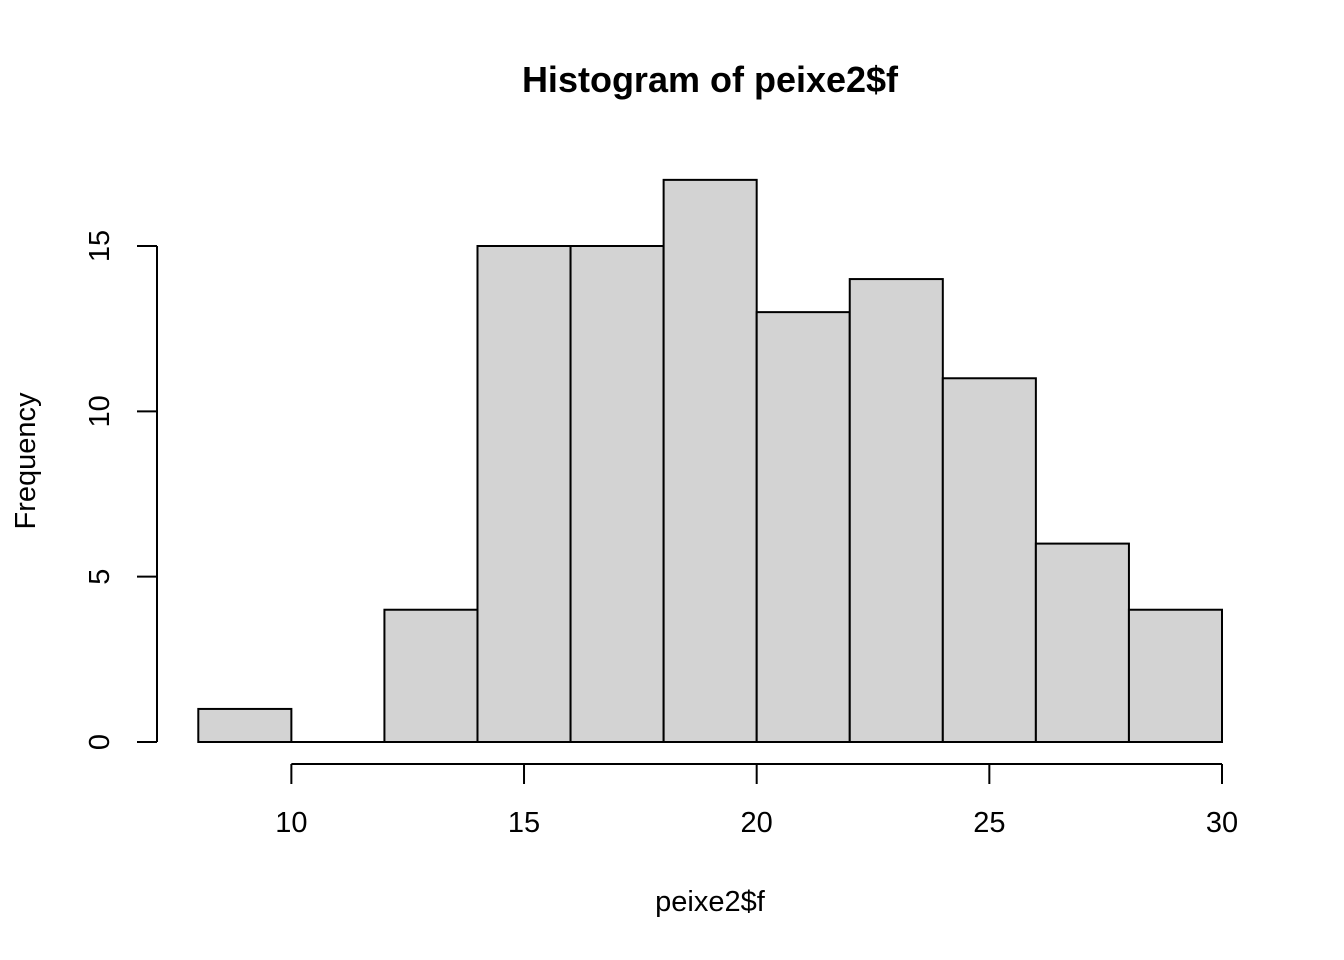  What do you see at coordinates (524, 823) in the screenshot?
I see `x-tick-label: 15` at bounding box center [524, 823].